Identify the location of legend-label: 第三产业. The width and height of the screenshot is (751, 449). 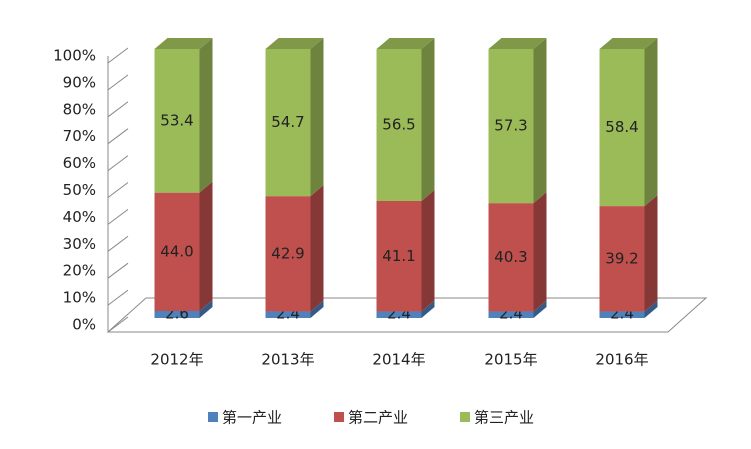
(504, 418).